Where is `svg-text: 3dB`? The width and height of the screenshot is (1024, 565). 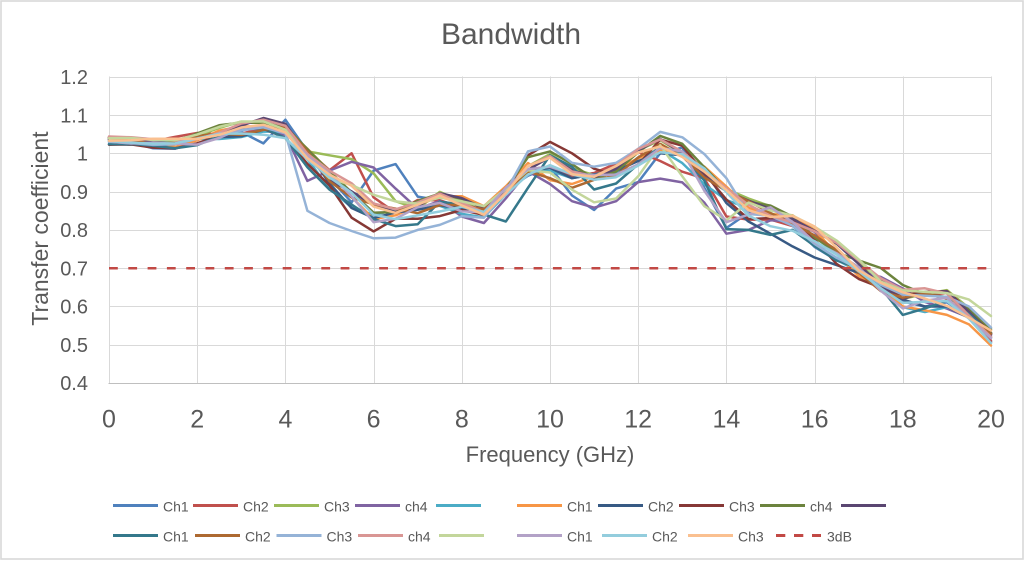 svg-text: 3dB is located at coordinates (839, 536).